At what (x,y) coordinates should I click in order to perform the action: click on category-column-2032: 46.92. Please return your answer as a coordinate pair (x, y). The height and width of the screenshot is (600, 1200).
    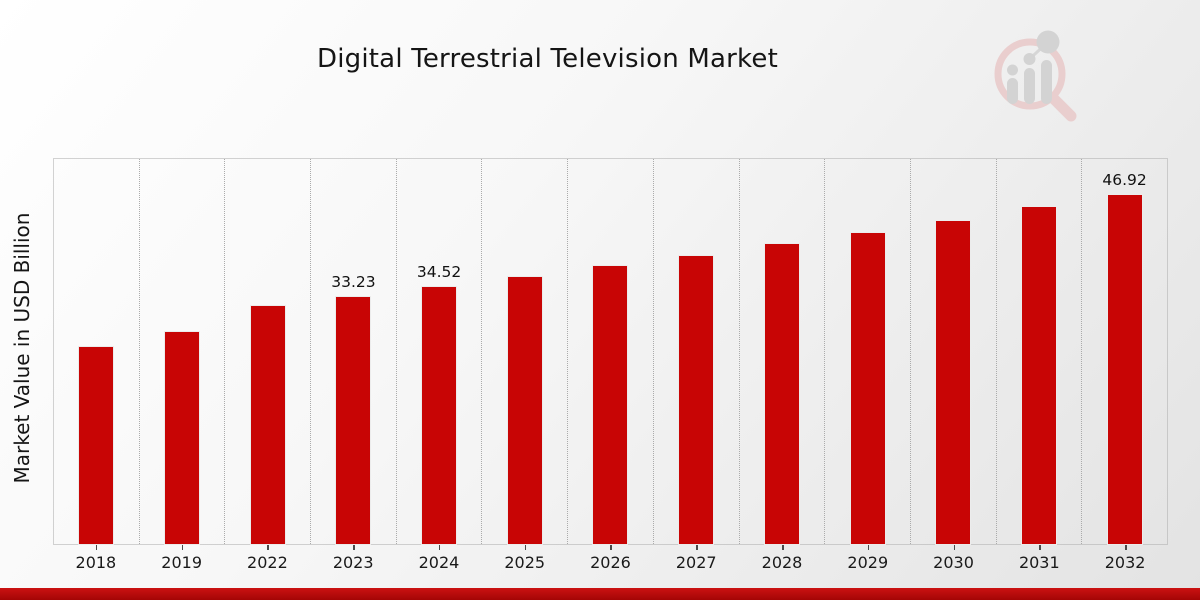
    Looking at the image, I should click on (1124, 351).